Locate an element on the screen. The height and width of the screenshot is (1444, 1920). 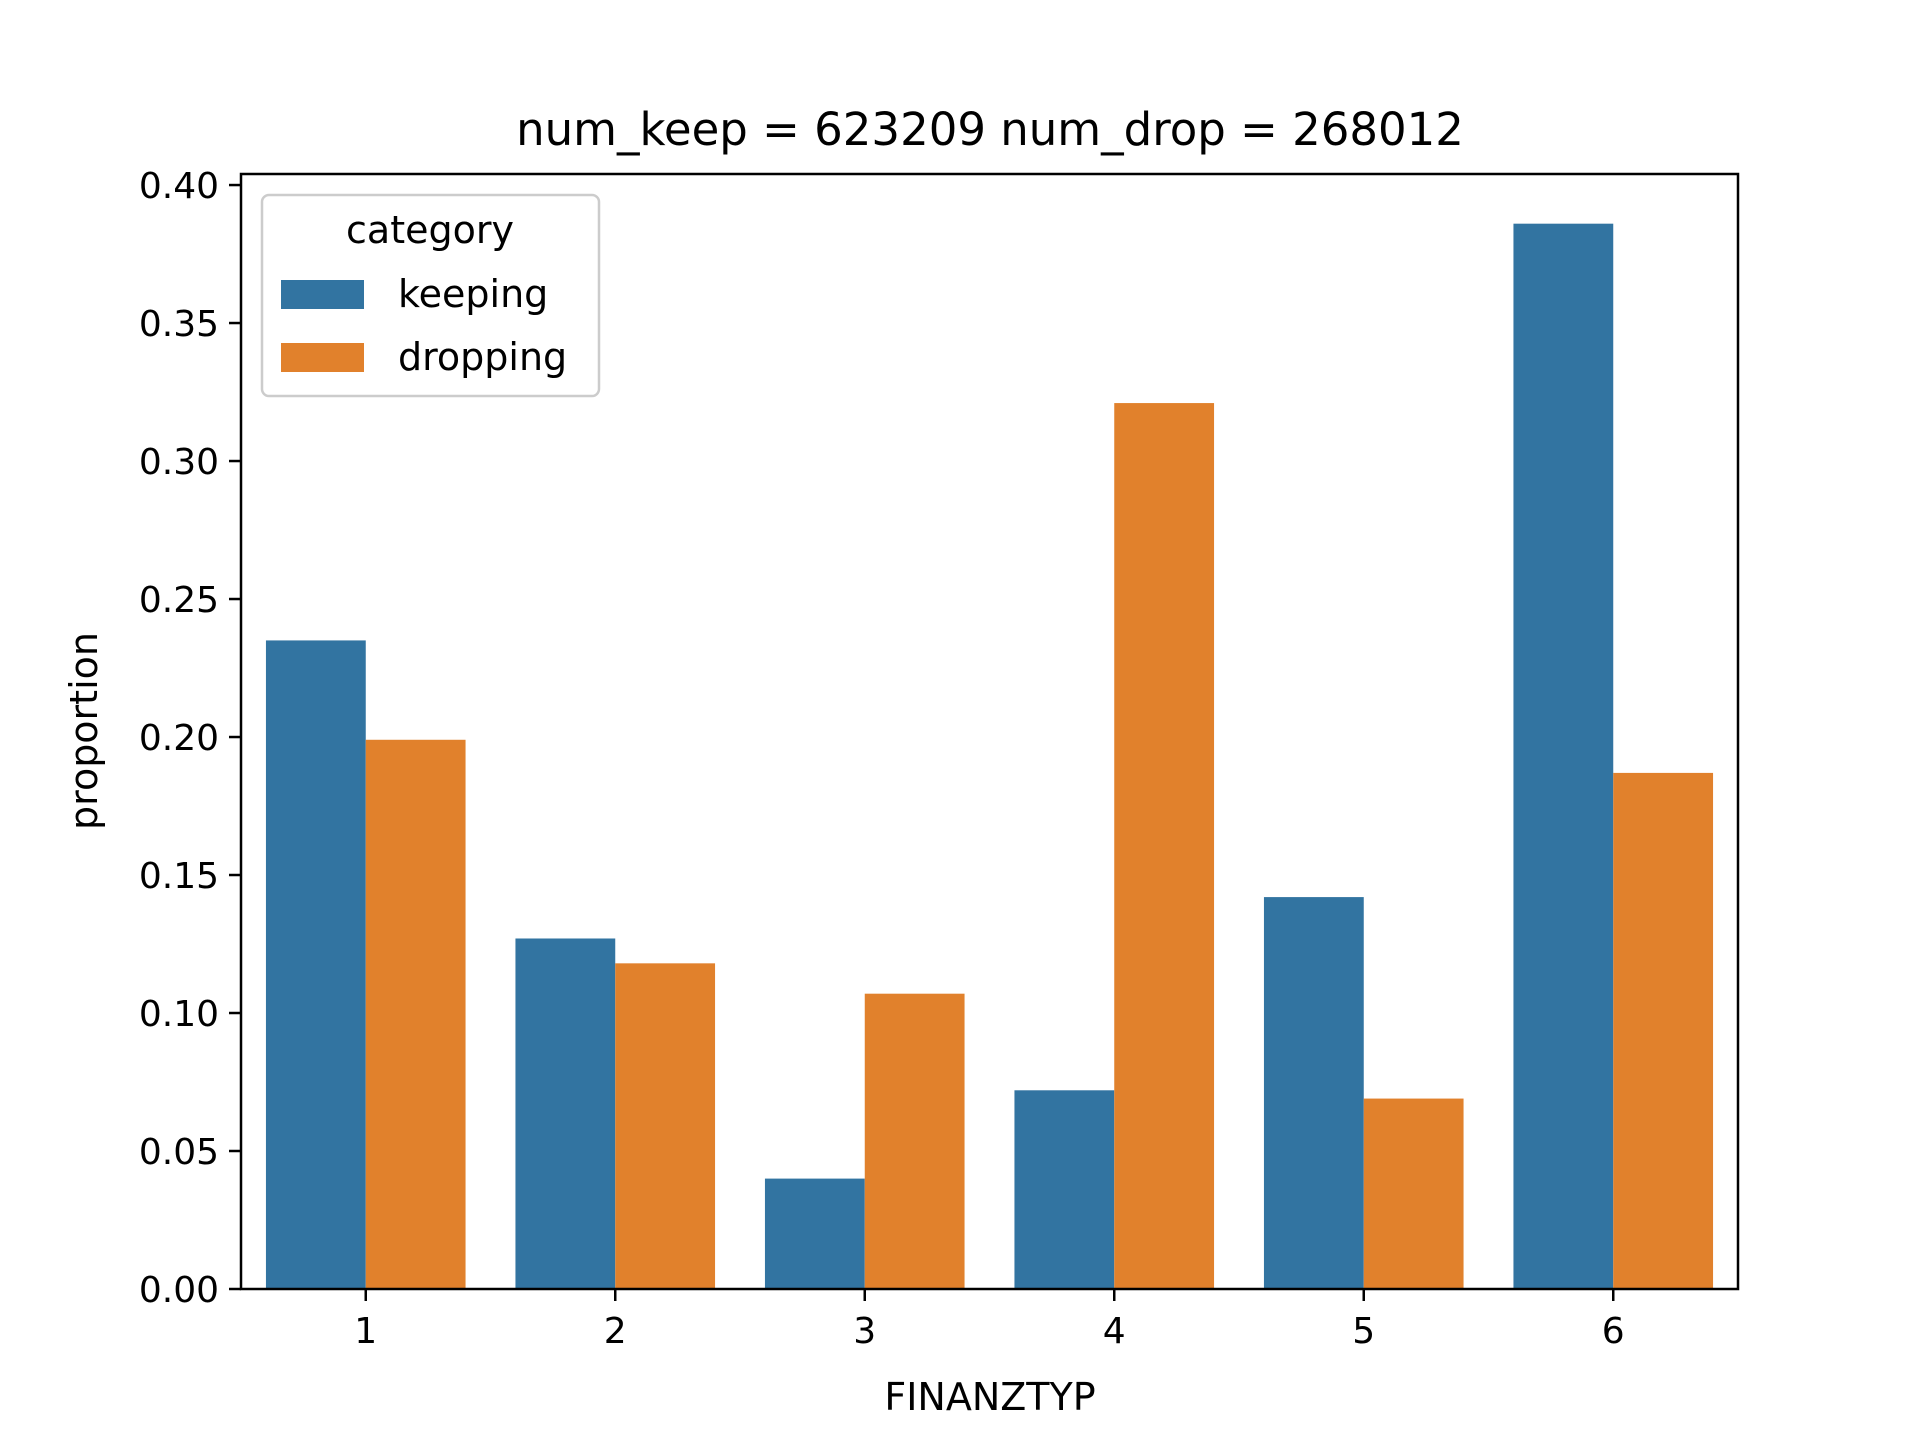
y-tick-label: 0.30 is located at coordinates (179, 462).